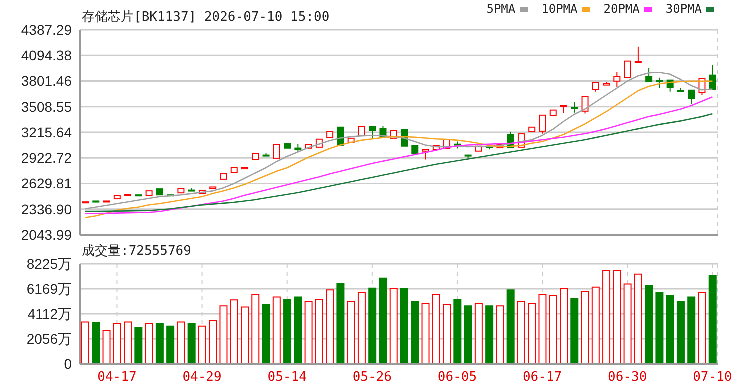  What do you see at coordinates (542, 378) in the screenshot?
I see `x-tick-label: 06-17` at bounding box center [542, 378].